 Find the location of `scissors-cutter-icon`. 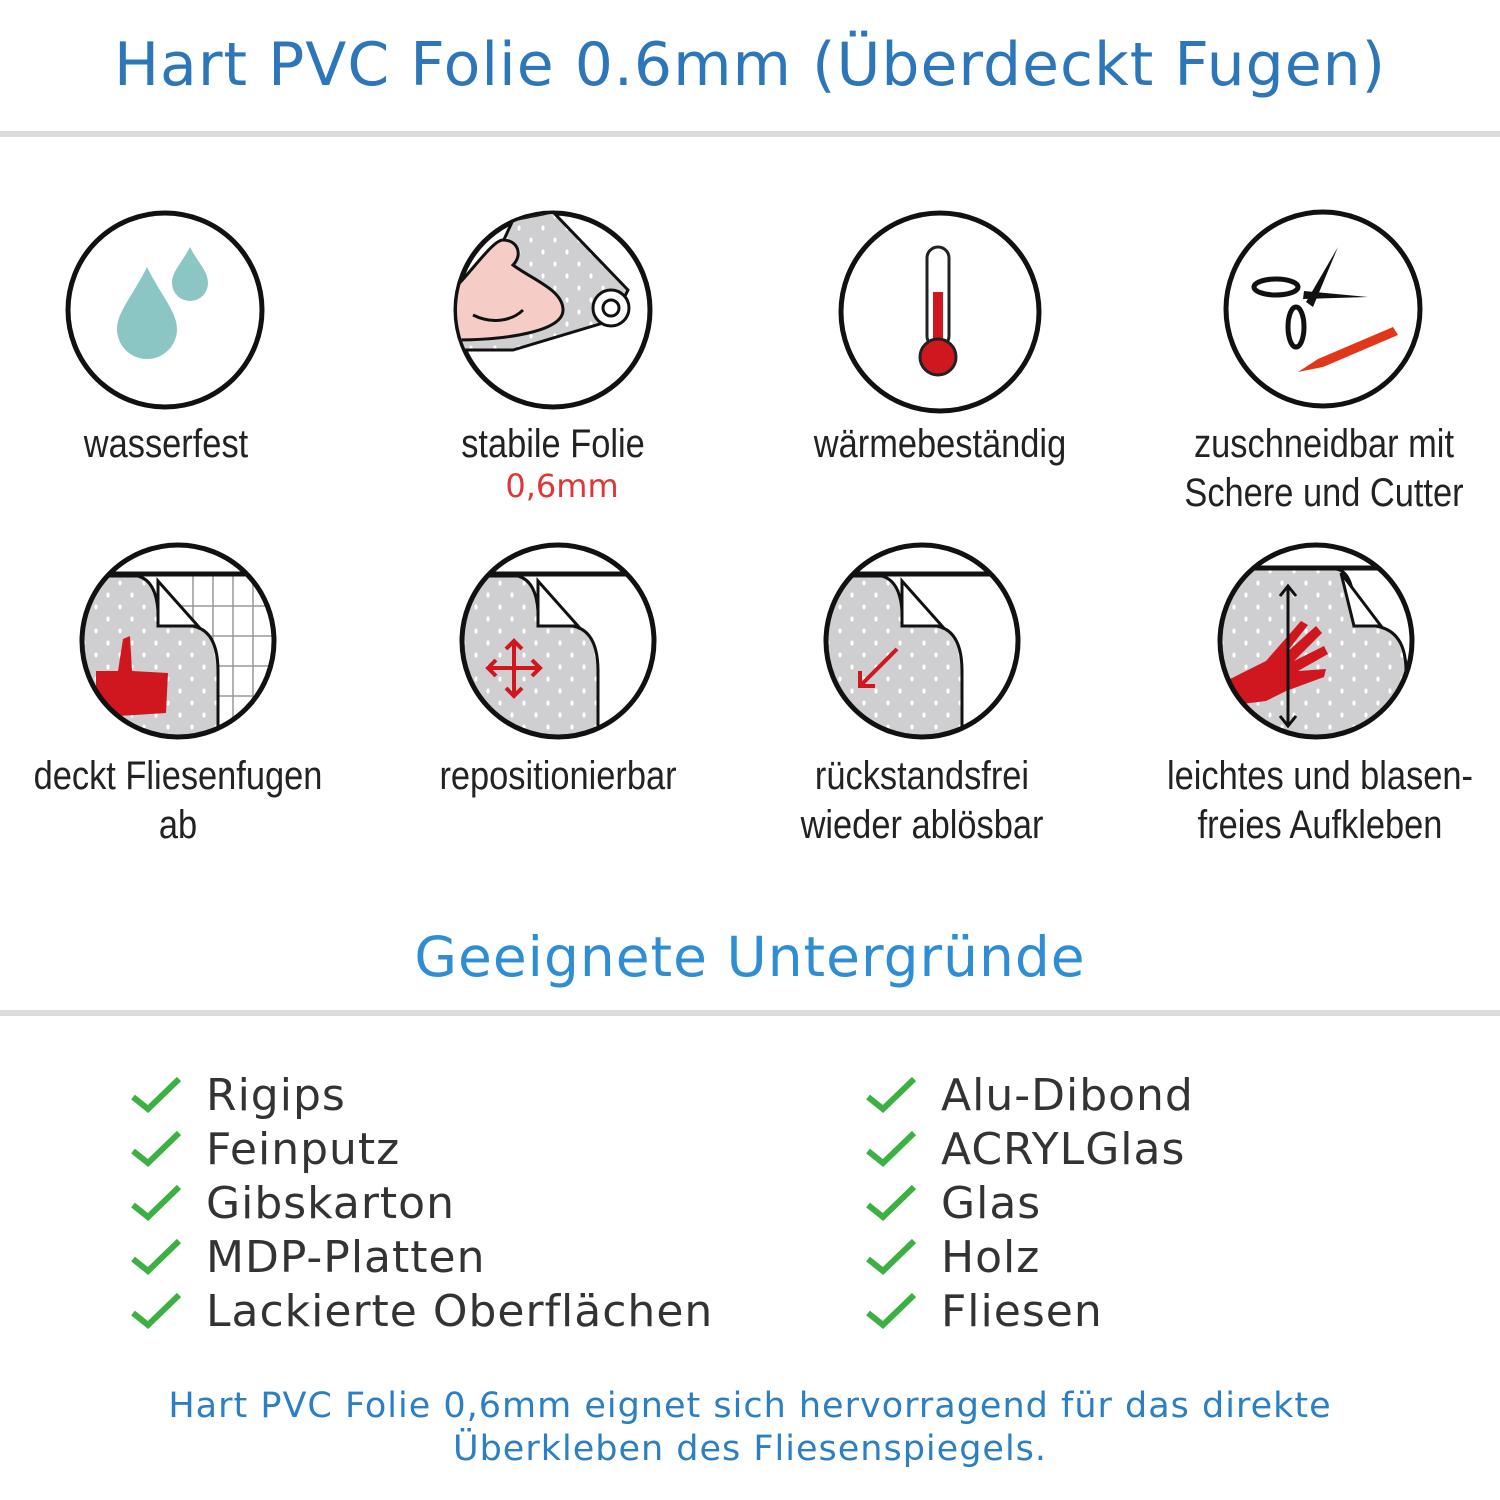

scissors-cutter-icon is located at coordinates (1323, 309).